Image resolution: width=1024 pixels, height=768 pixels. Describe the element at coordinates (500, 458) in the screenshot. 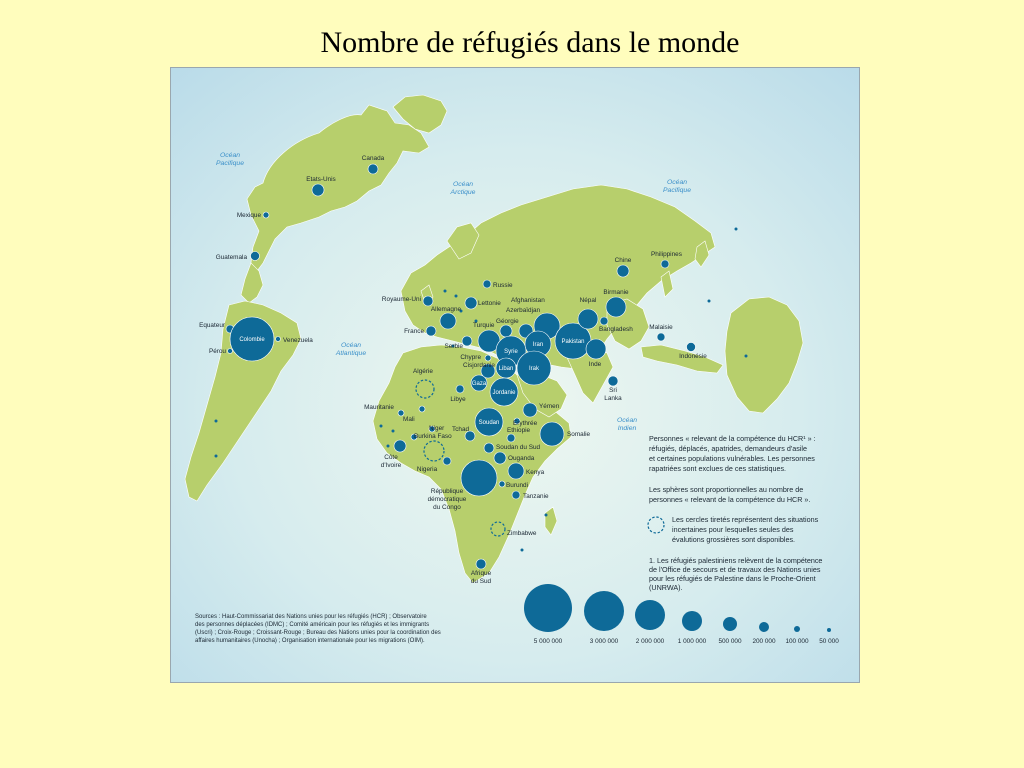

I see `sphere-ouganda` at that location.